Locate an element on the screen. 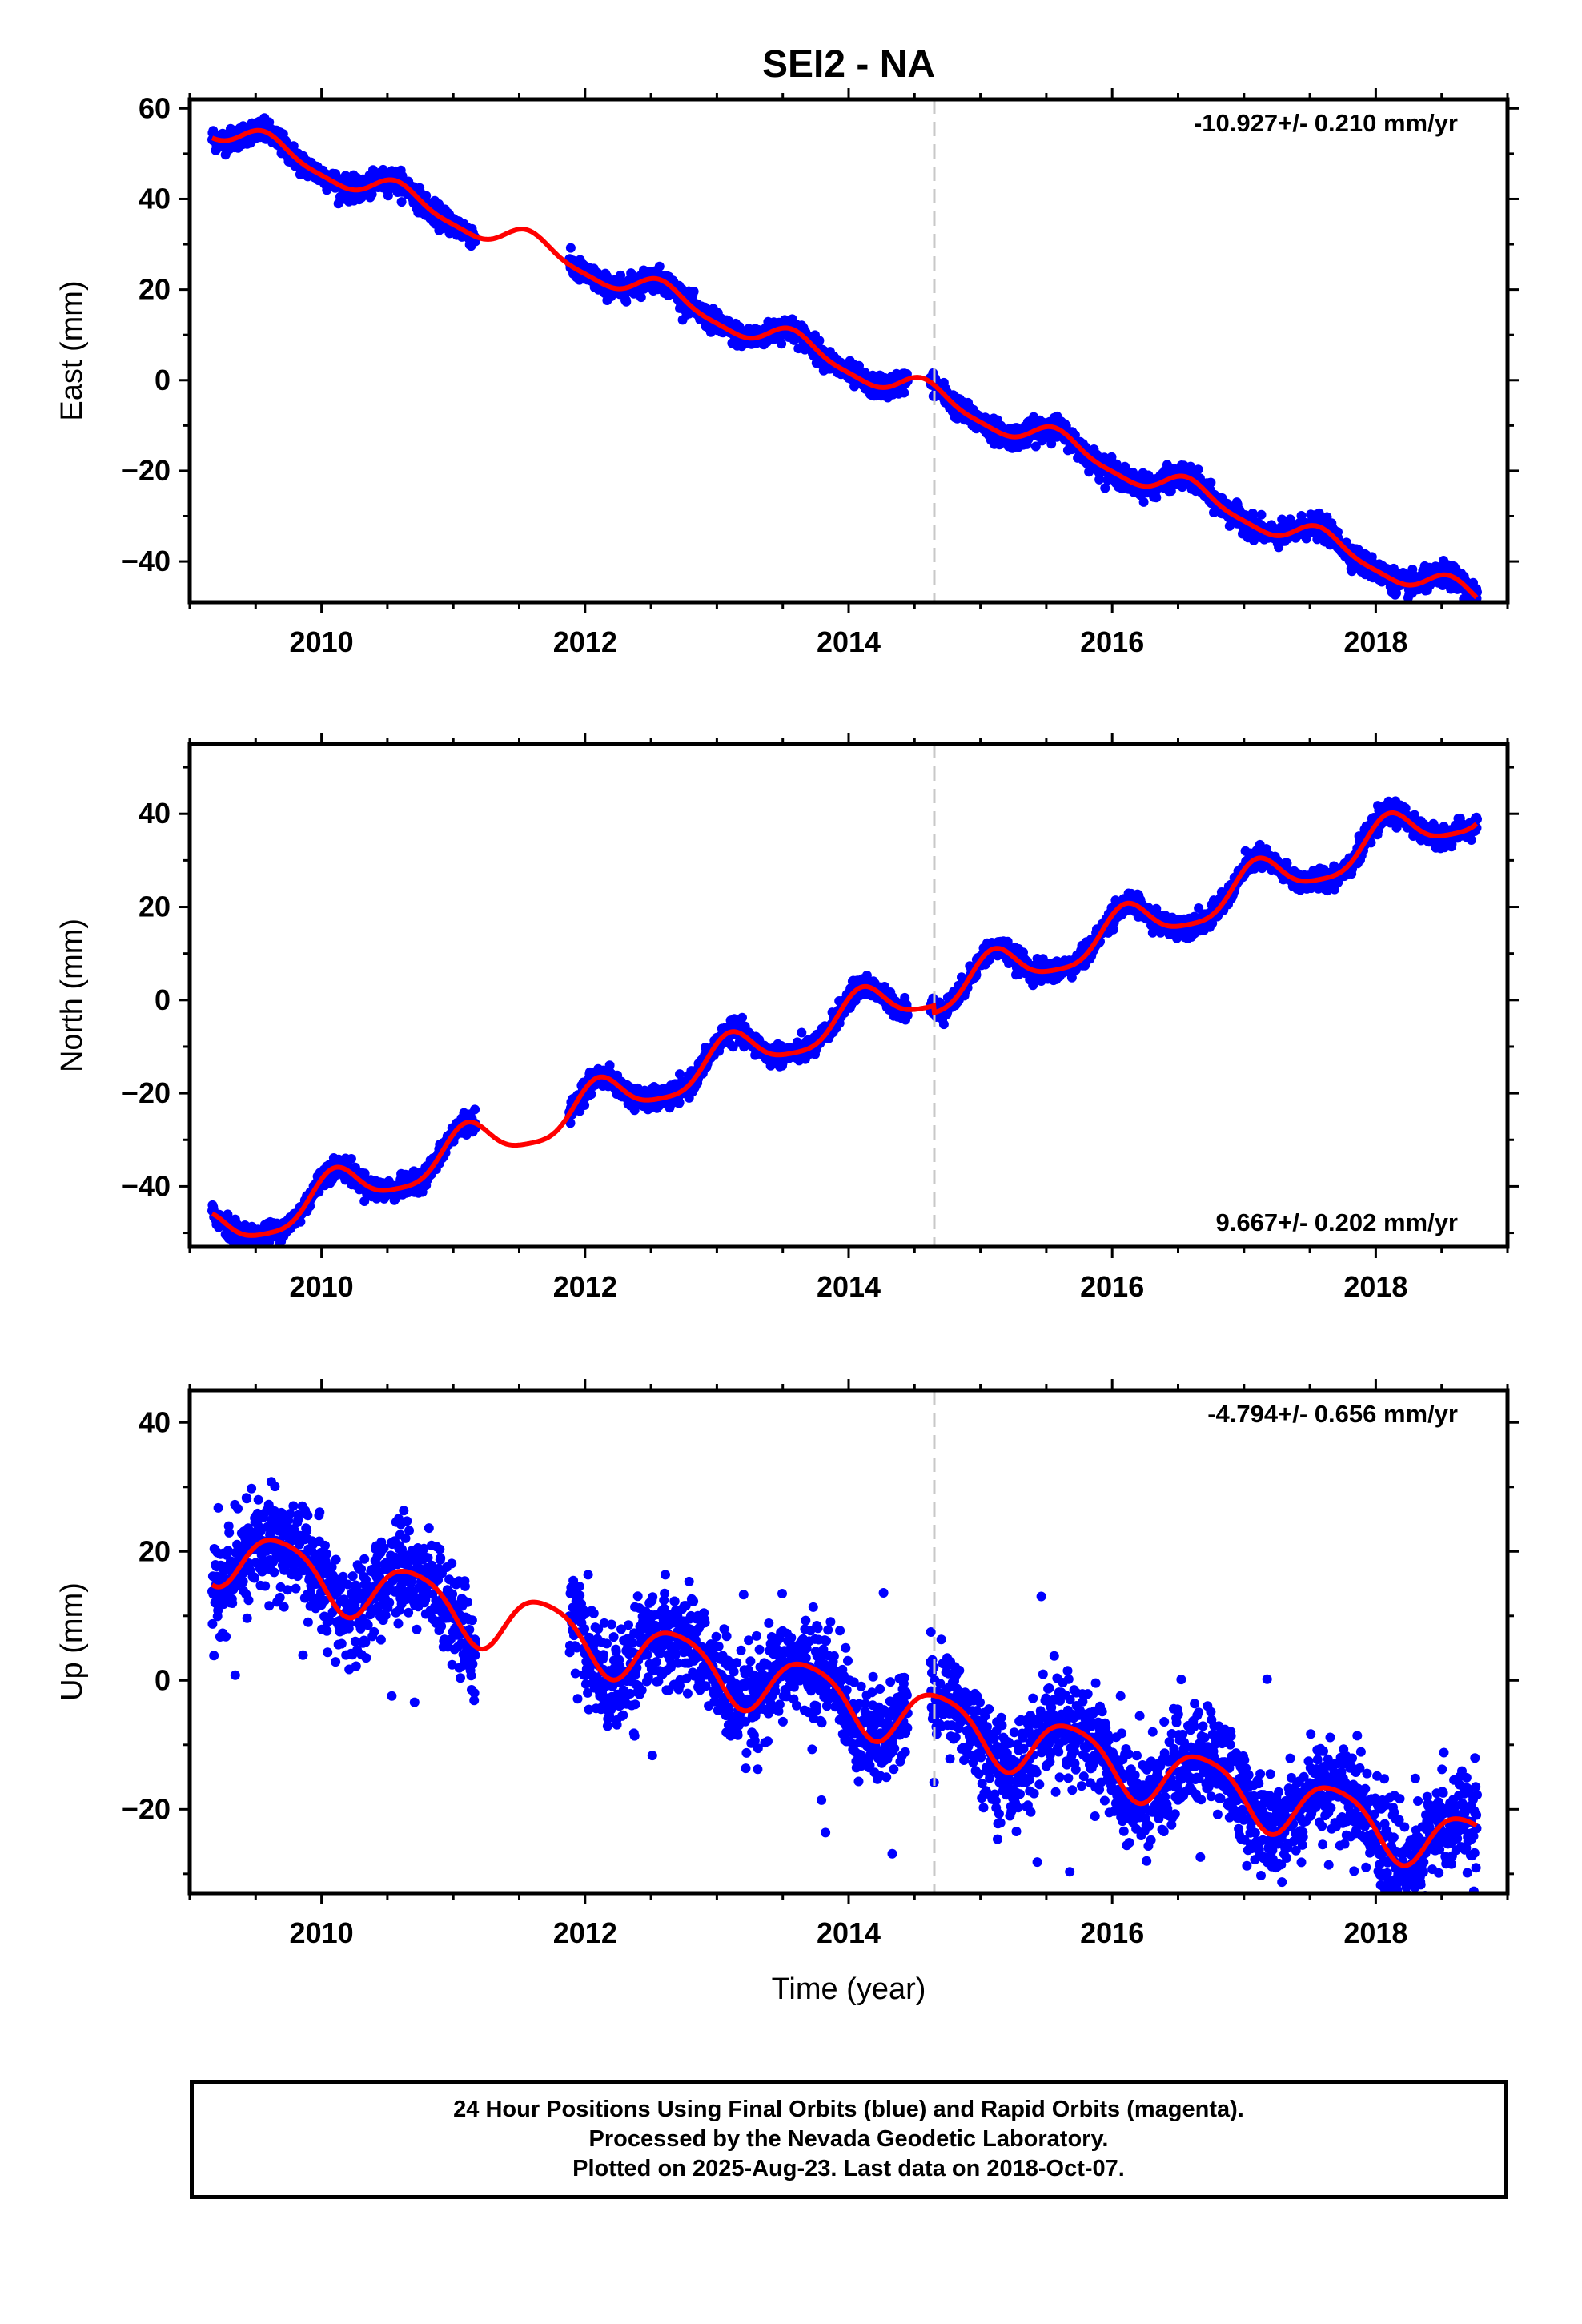 The image size is (1582, 2324). east-rate-label: -10.927+/- 0.210 mm/yr is located at coordinates (1326, 123).